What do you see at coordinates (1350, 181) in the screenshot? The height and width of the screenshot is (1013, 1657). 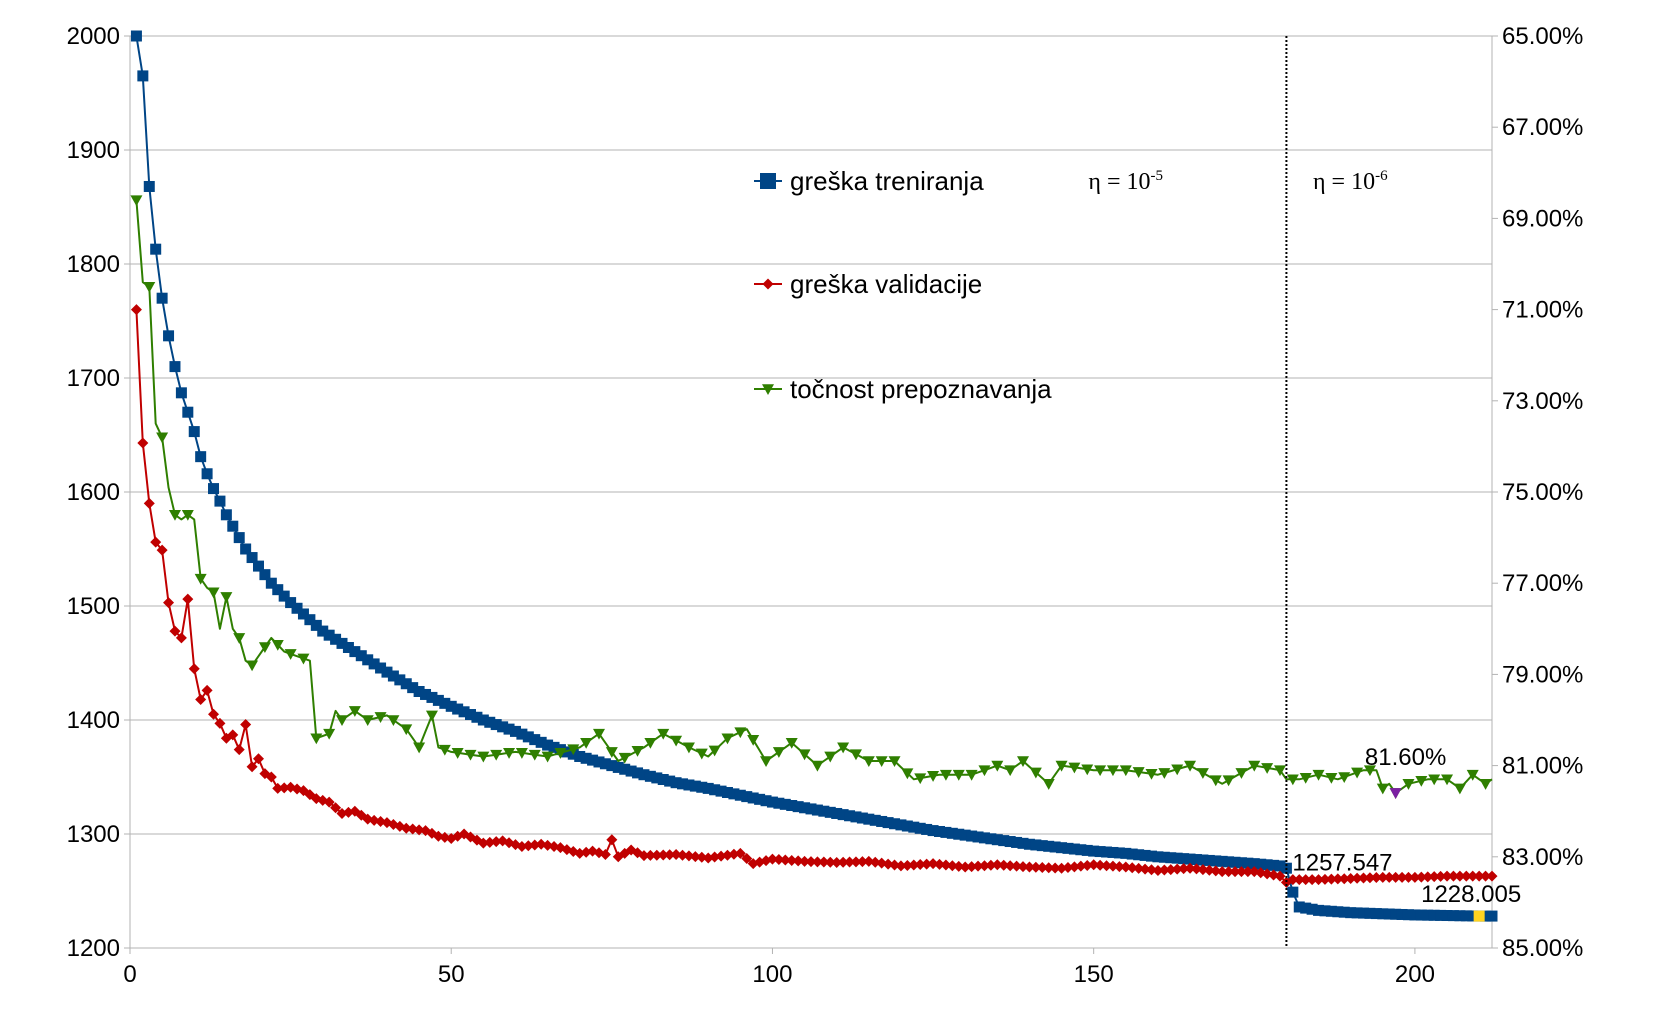 I see `eta-right-label: η = 10-6` at bounding box center [1350, 181].